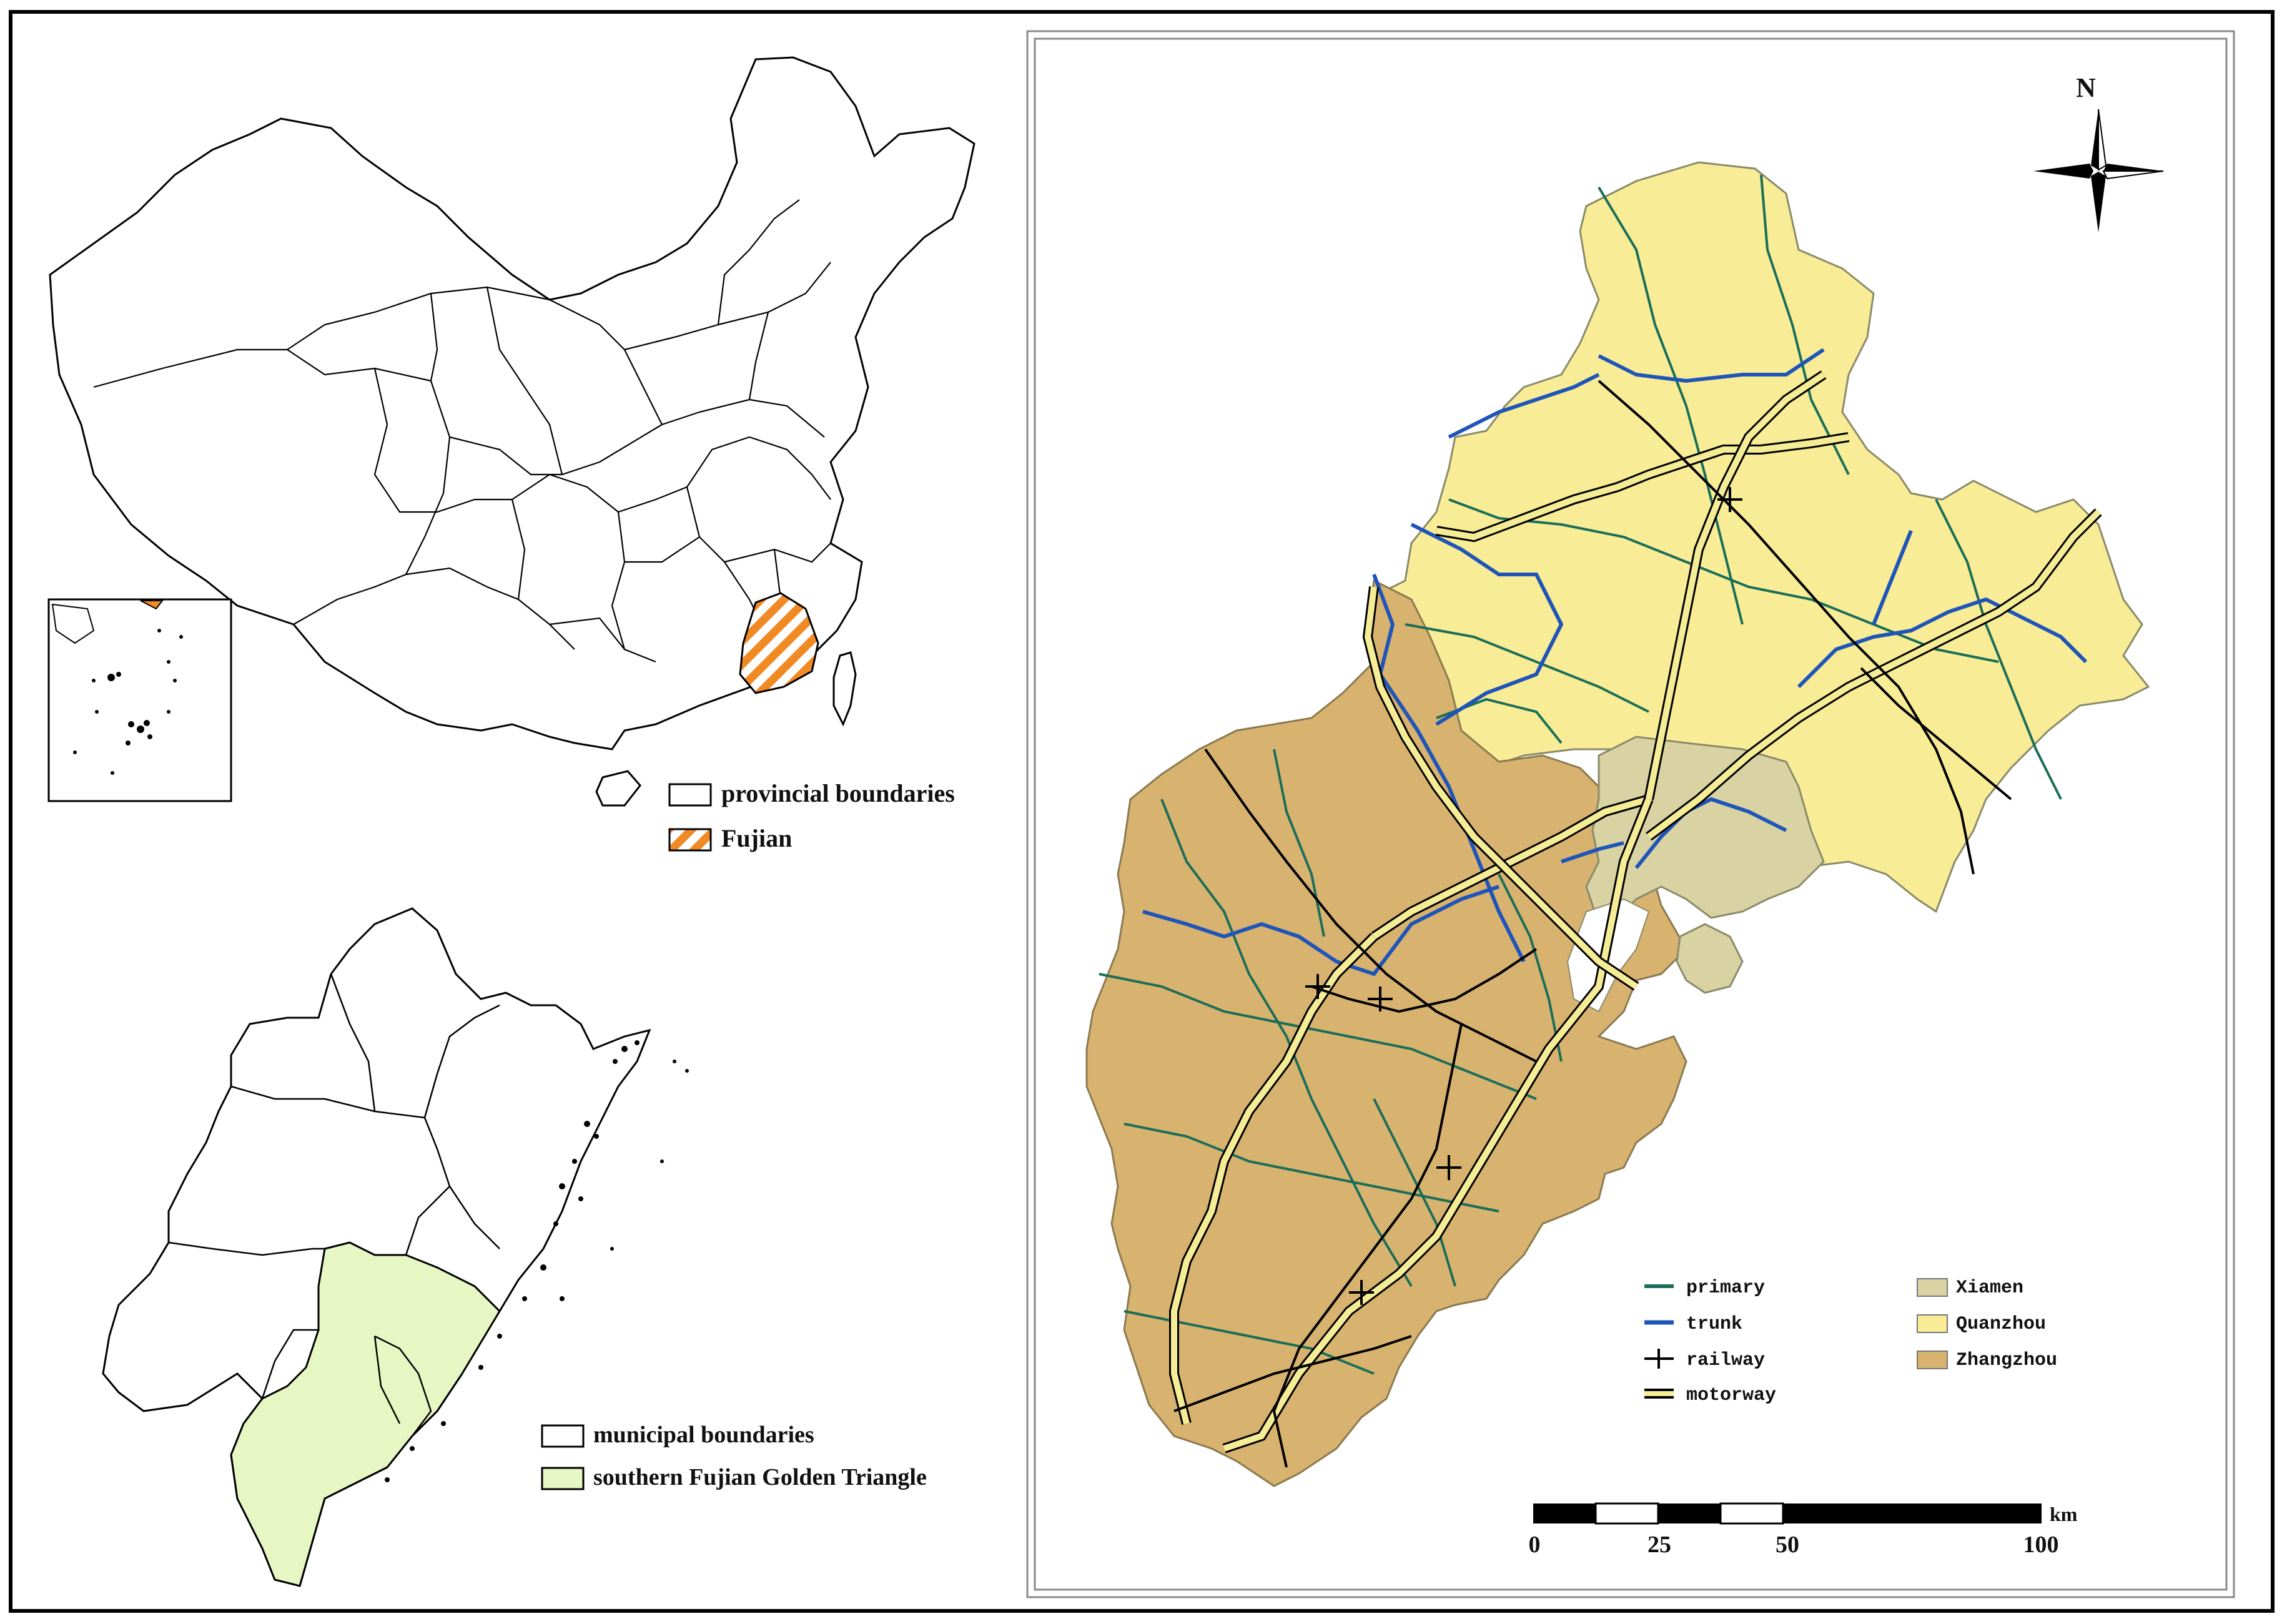  I want to click on legend-quanzhou-swatch, so click(1932, 1323).